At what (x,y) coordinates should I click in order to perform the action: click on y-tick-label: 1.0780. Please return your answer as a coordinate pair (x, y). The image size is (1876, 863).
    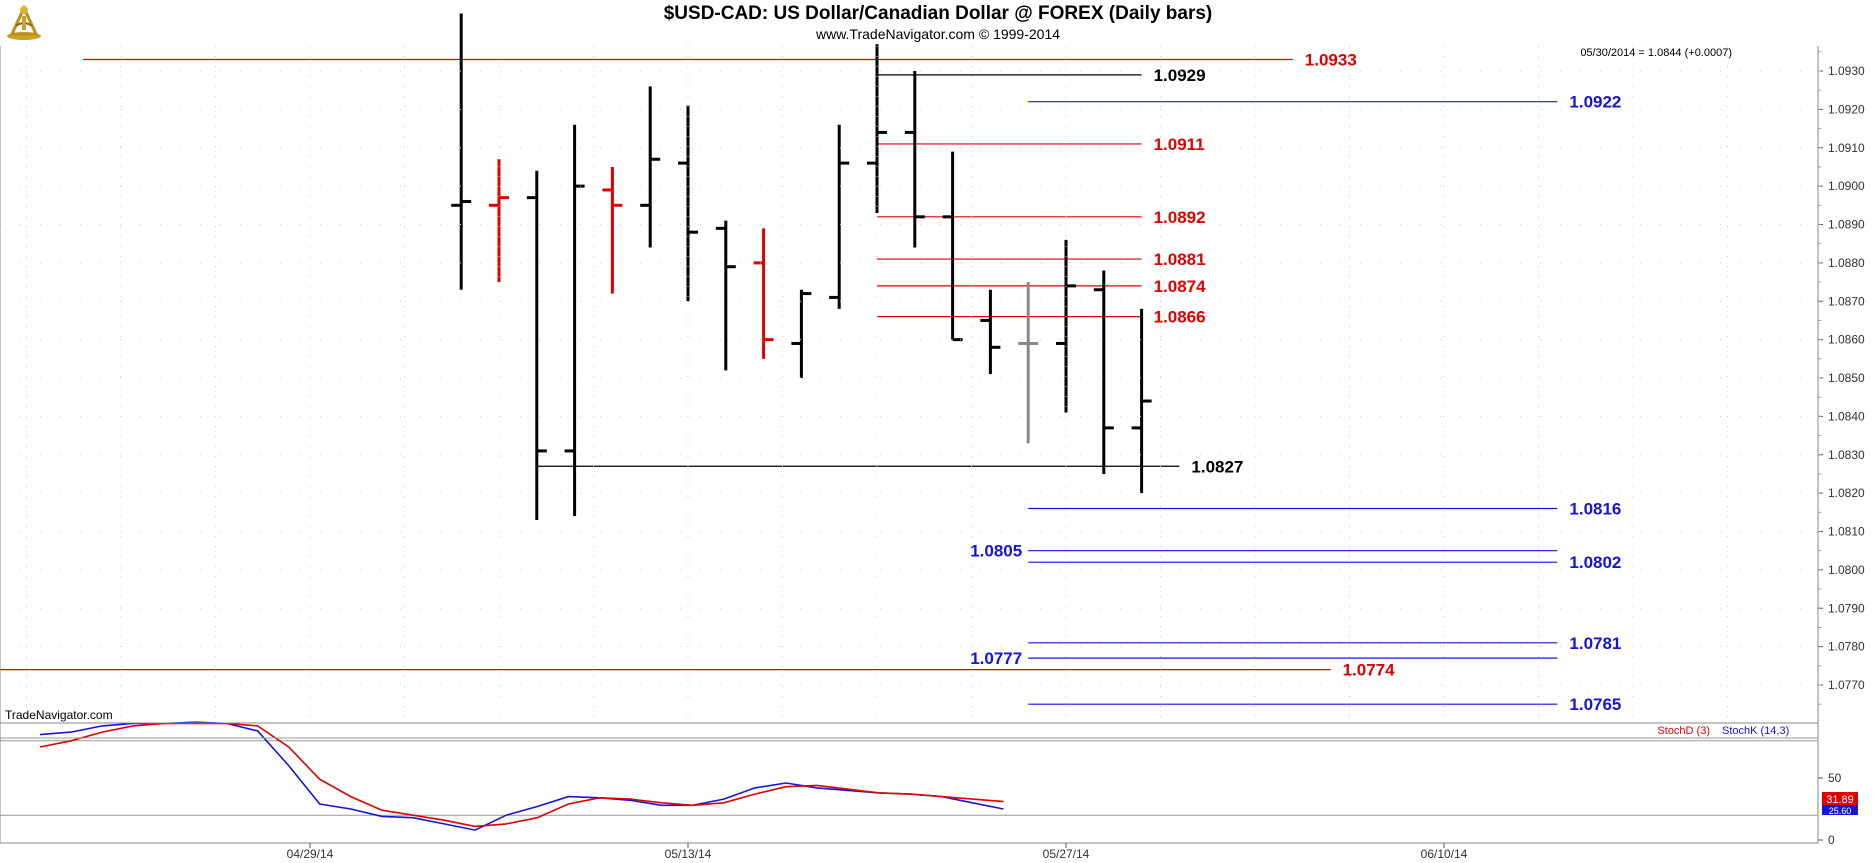
    Looking at the image, I should click on (1846, 647).